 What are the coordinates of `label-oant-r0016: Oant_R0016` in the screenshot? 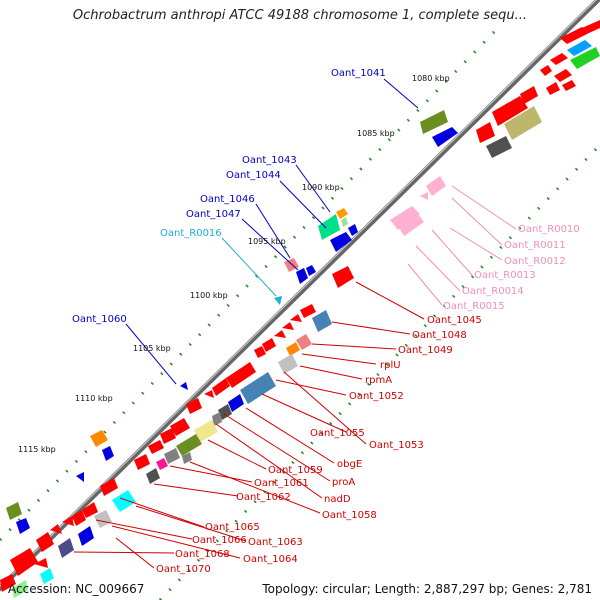 It's located at (191, 233).